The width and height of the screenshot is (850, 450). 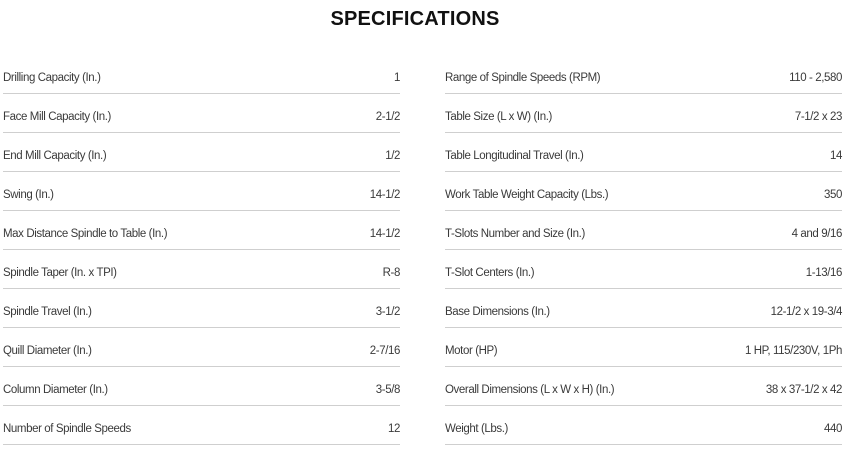 What do you see at coordinates (55, 390) in the screenshot?
I see `spec-label: Column Diameter (In.)` at bounding box center [55, 390].